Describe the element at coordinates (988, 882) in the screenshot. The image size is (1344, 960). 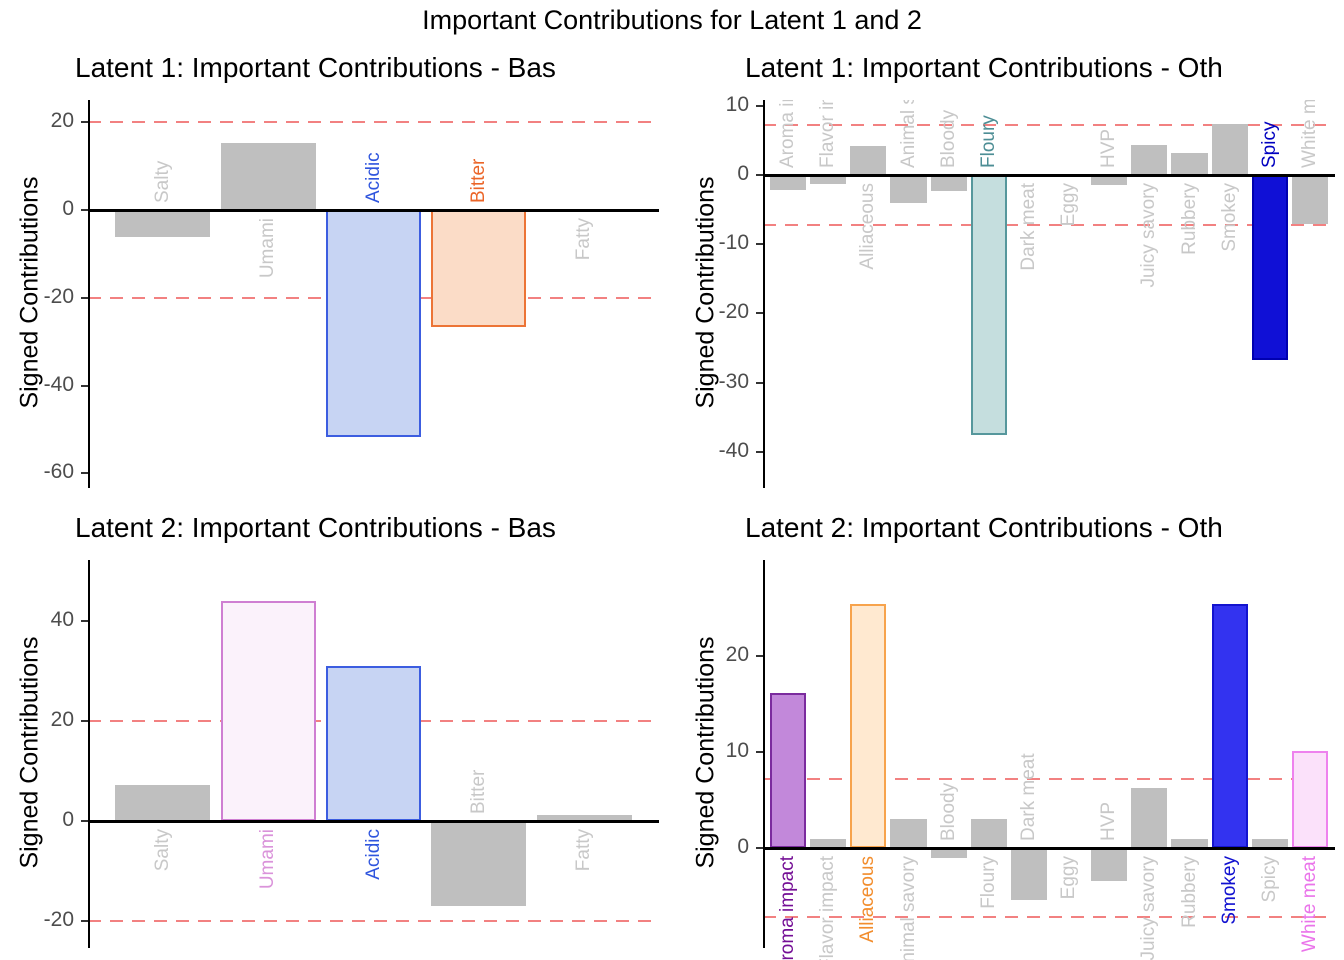
I see `bar-label: Floury` at that location.